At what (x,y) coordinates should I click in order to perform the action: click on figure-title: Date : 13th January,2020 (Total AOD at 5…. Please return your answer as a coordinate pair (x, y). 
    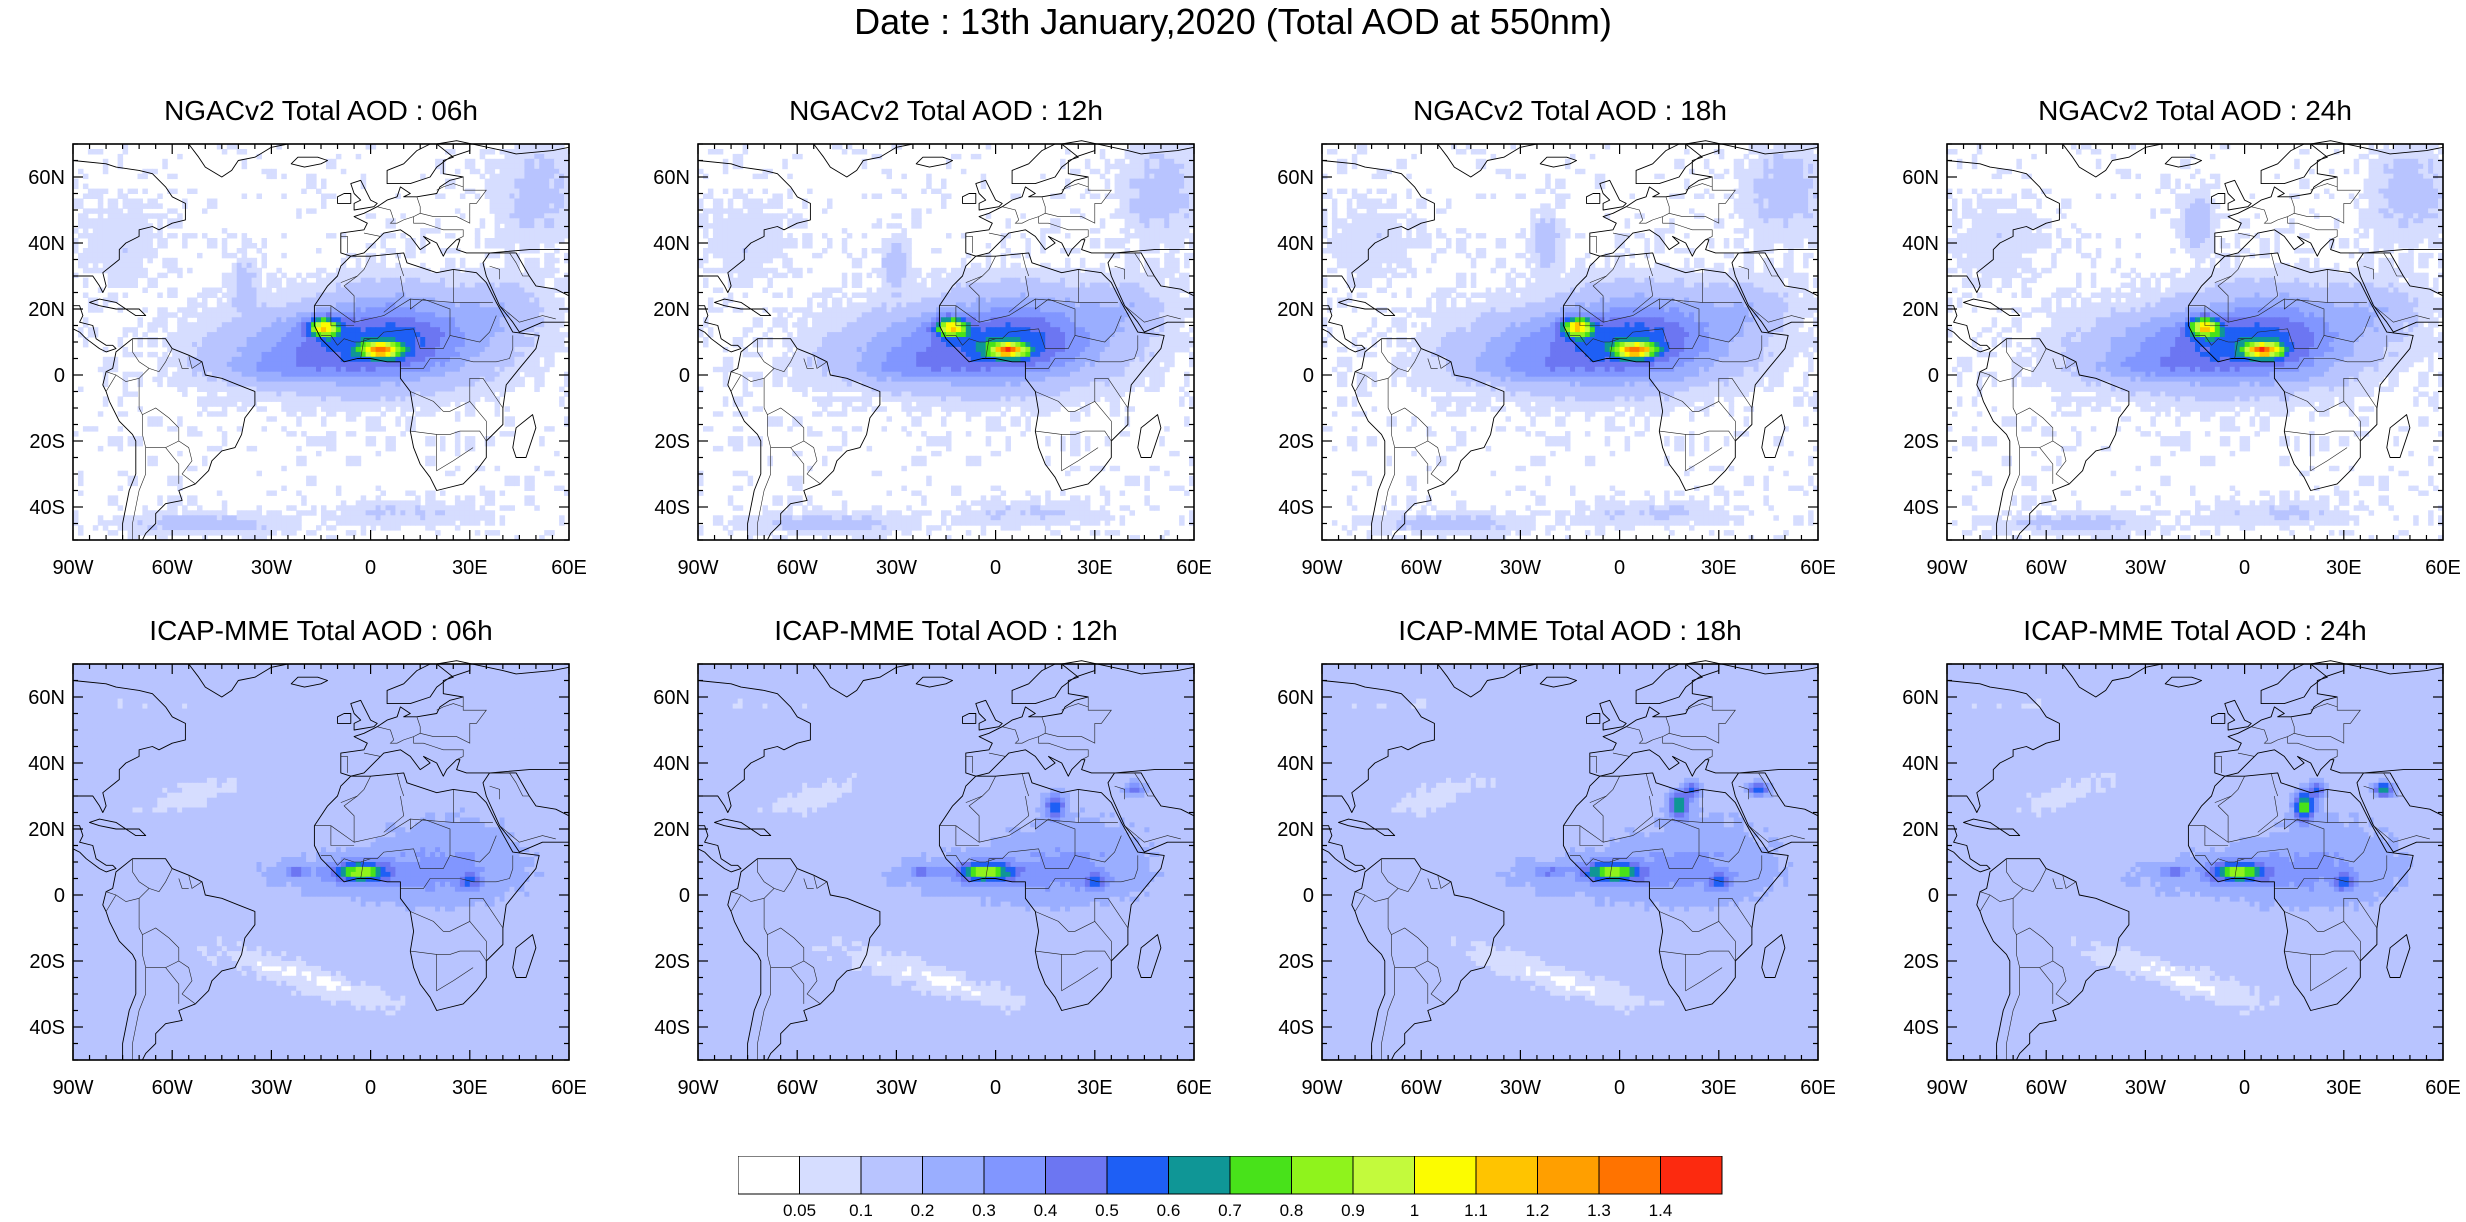
    Looking at the image, I should click on (1233, 22).